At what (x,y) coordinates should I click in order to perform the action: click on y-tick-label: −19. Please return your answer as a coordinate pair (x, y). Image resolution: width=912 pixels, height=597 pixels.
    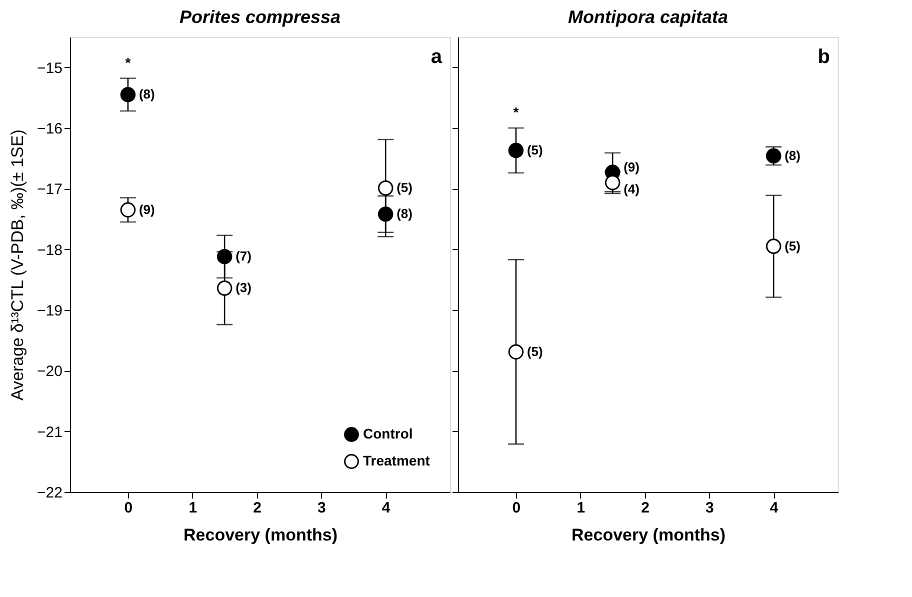
    Looking at the image, I should click on (49, 311).